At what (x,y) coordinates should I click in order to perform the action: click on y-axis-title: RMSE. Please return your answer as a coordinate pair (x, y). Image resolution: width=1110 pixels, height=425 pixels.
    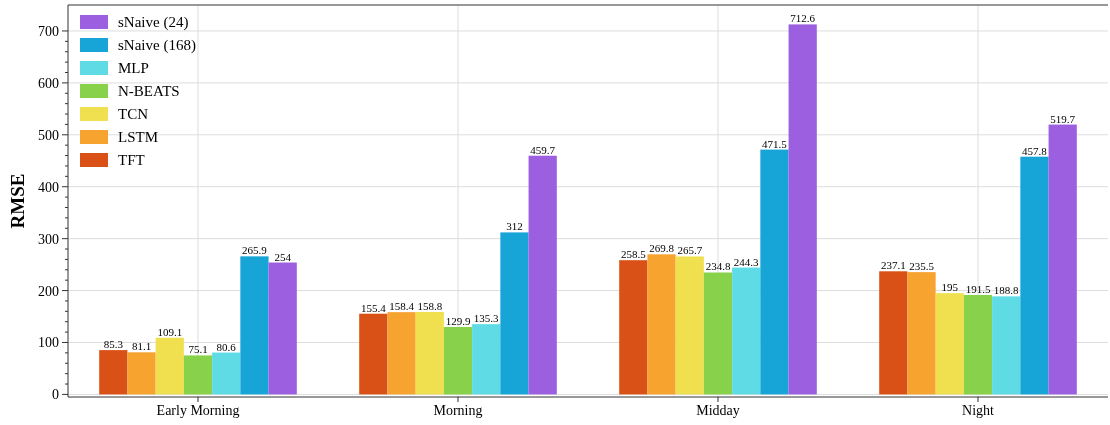
    Looking at the image, I should click on (17, 201).